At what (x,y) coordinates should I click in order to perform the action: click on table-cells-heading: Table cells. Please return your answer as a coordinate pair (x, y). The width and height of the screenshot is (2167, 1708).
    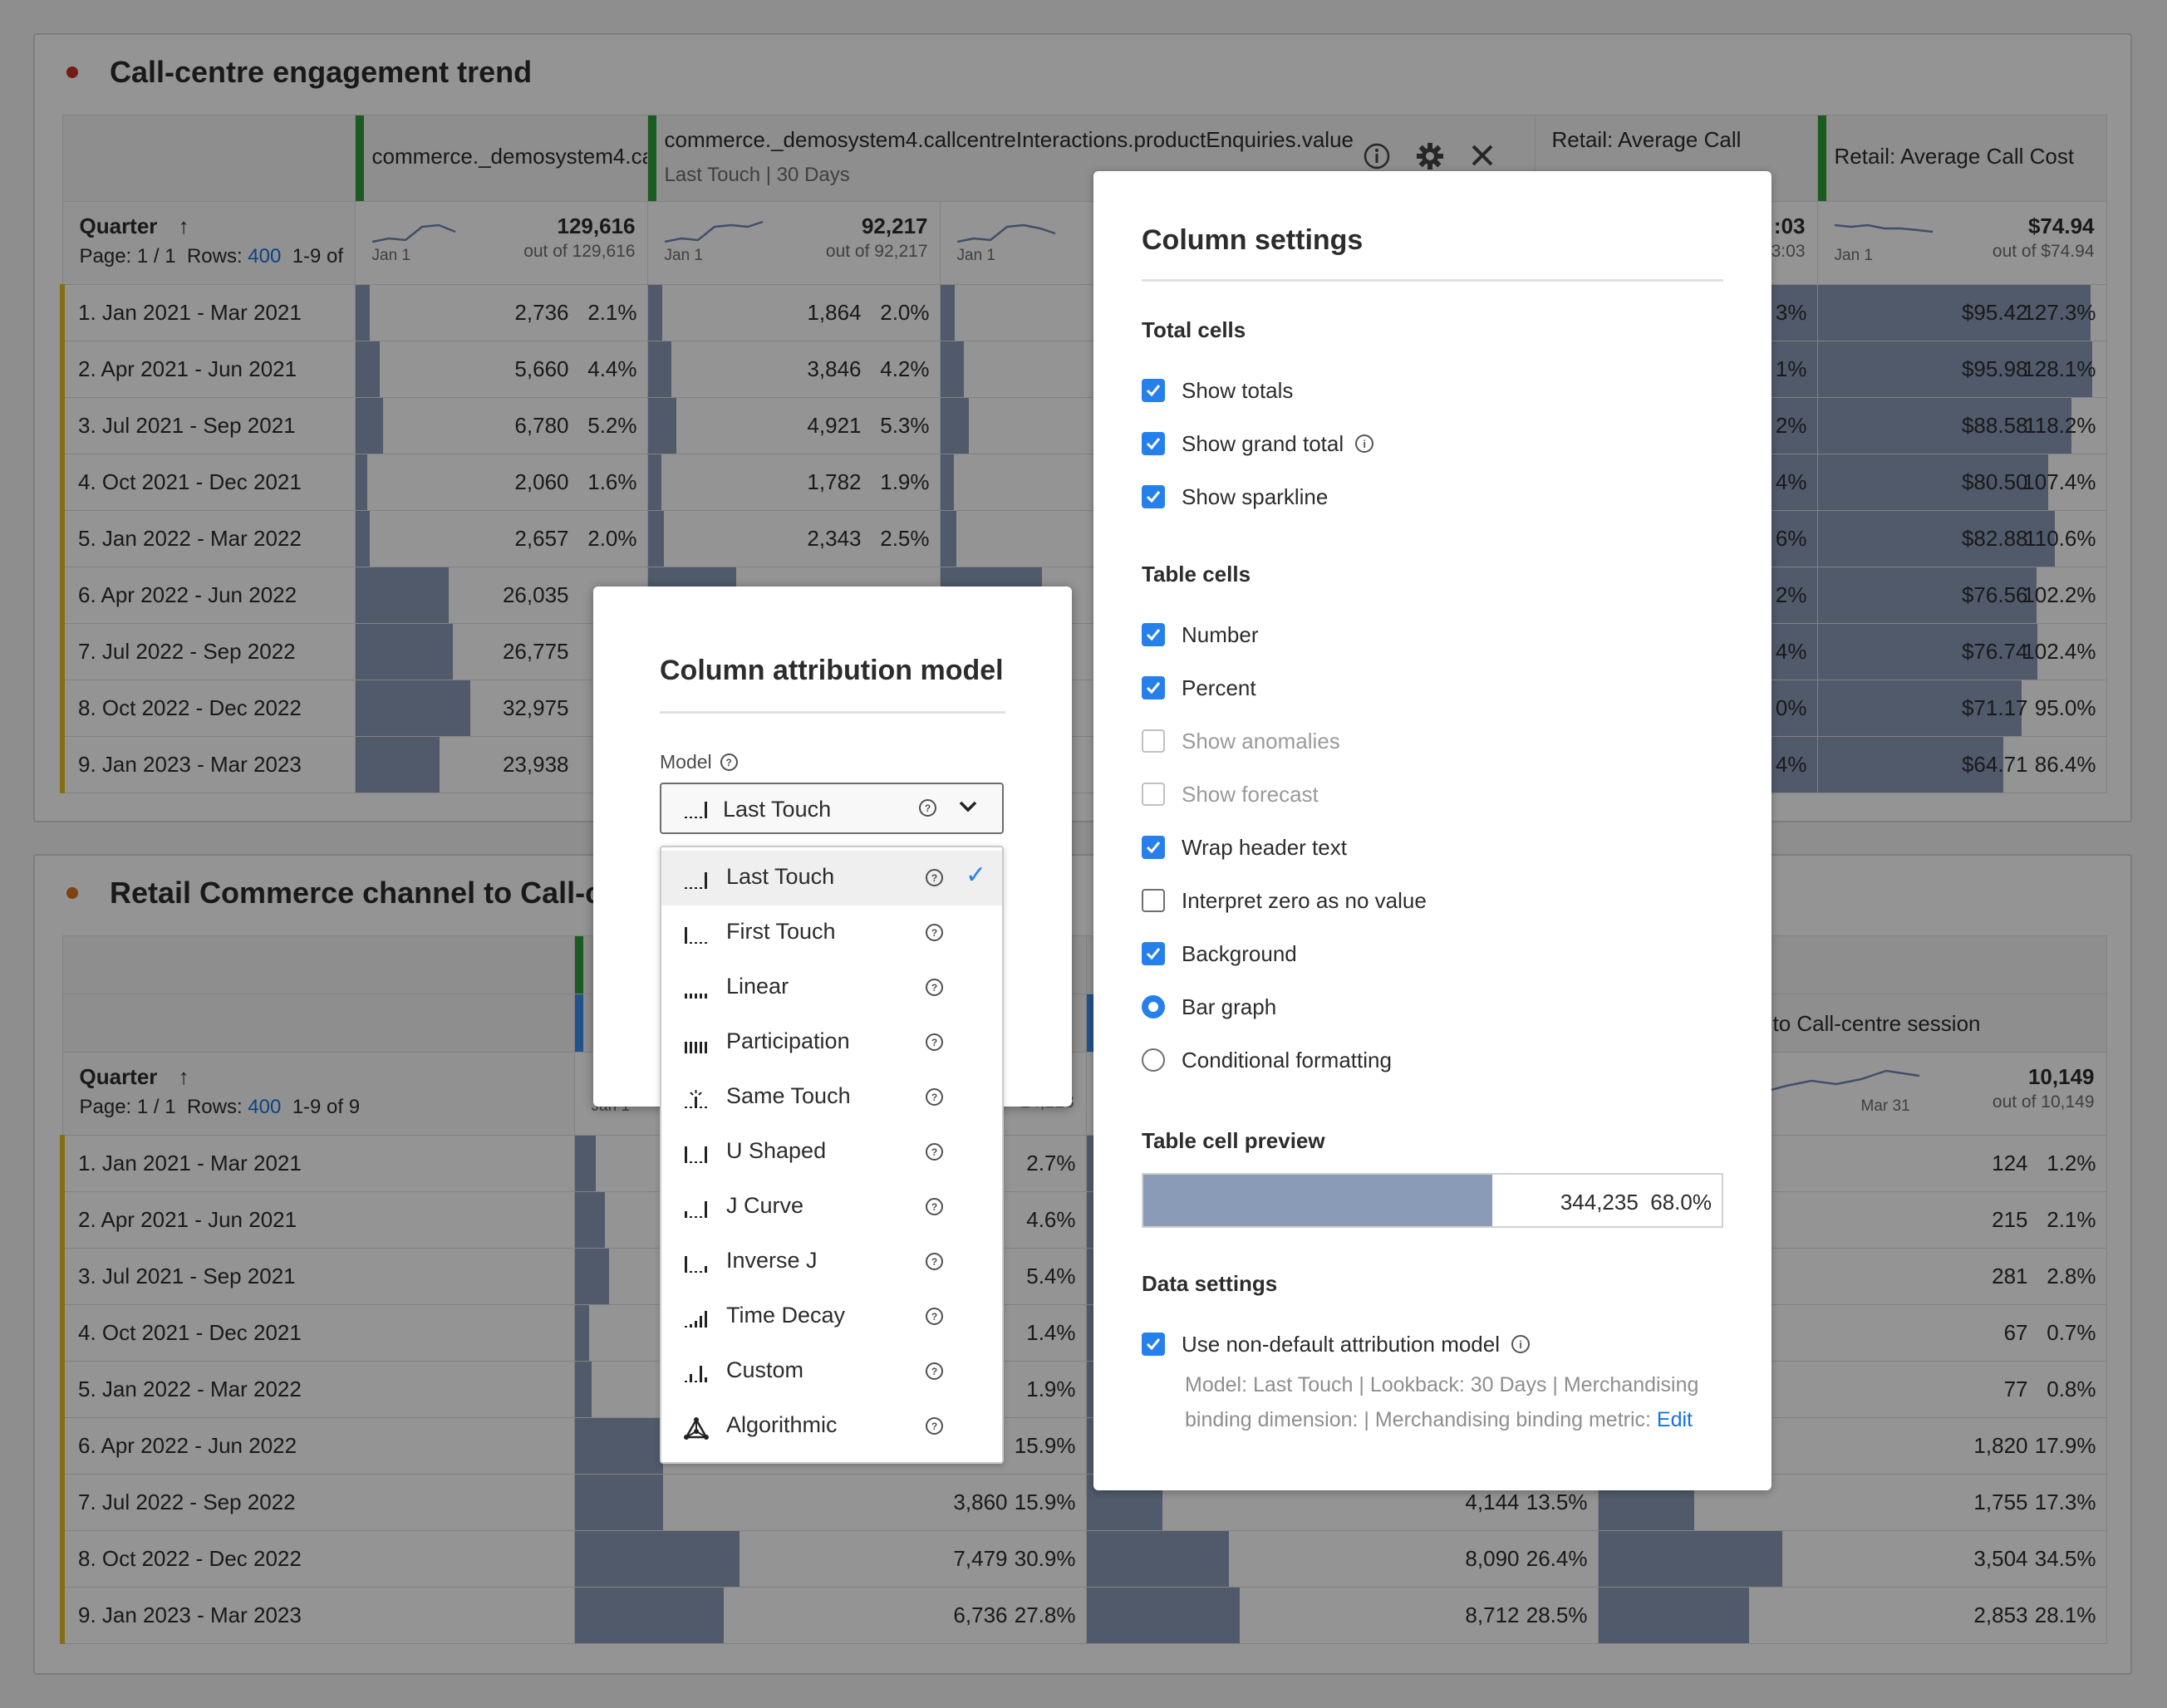
    Looking at the image, I should click on (1197, 574).